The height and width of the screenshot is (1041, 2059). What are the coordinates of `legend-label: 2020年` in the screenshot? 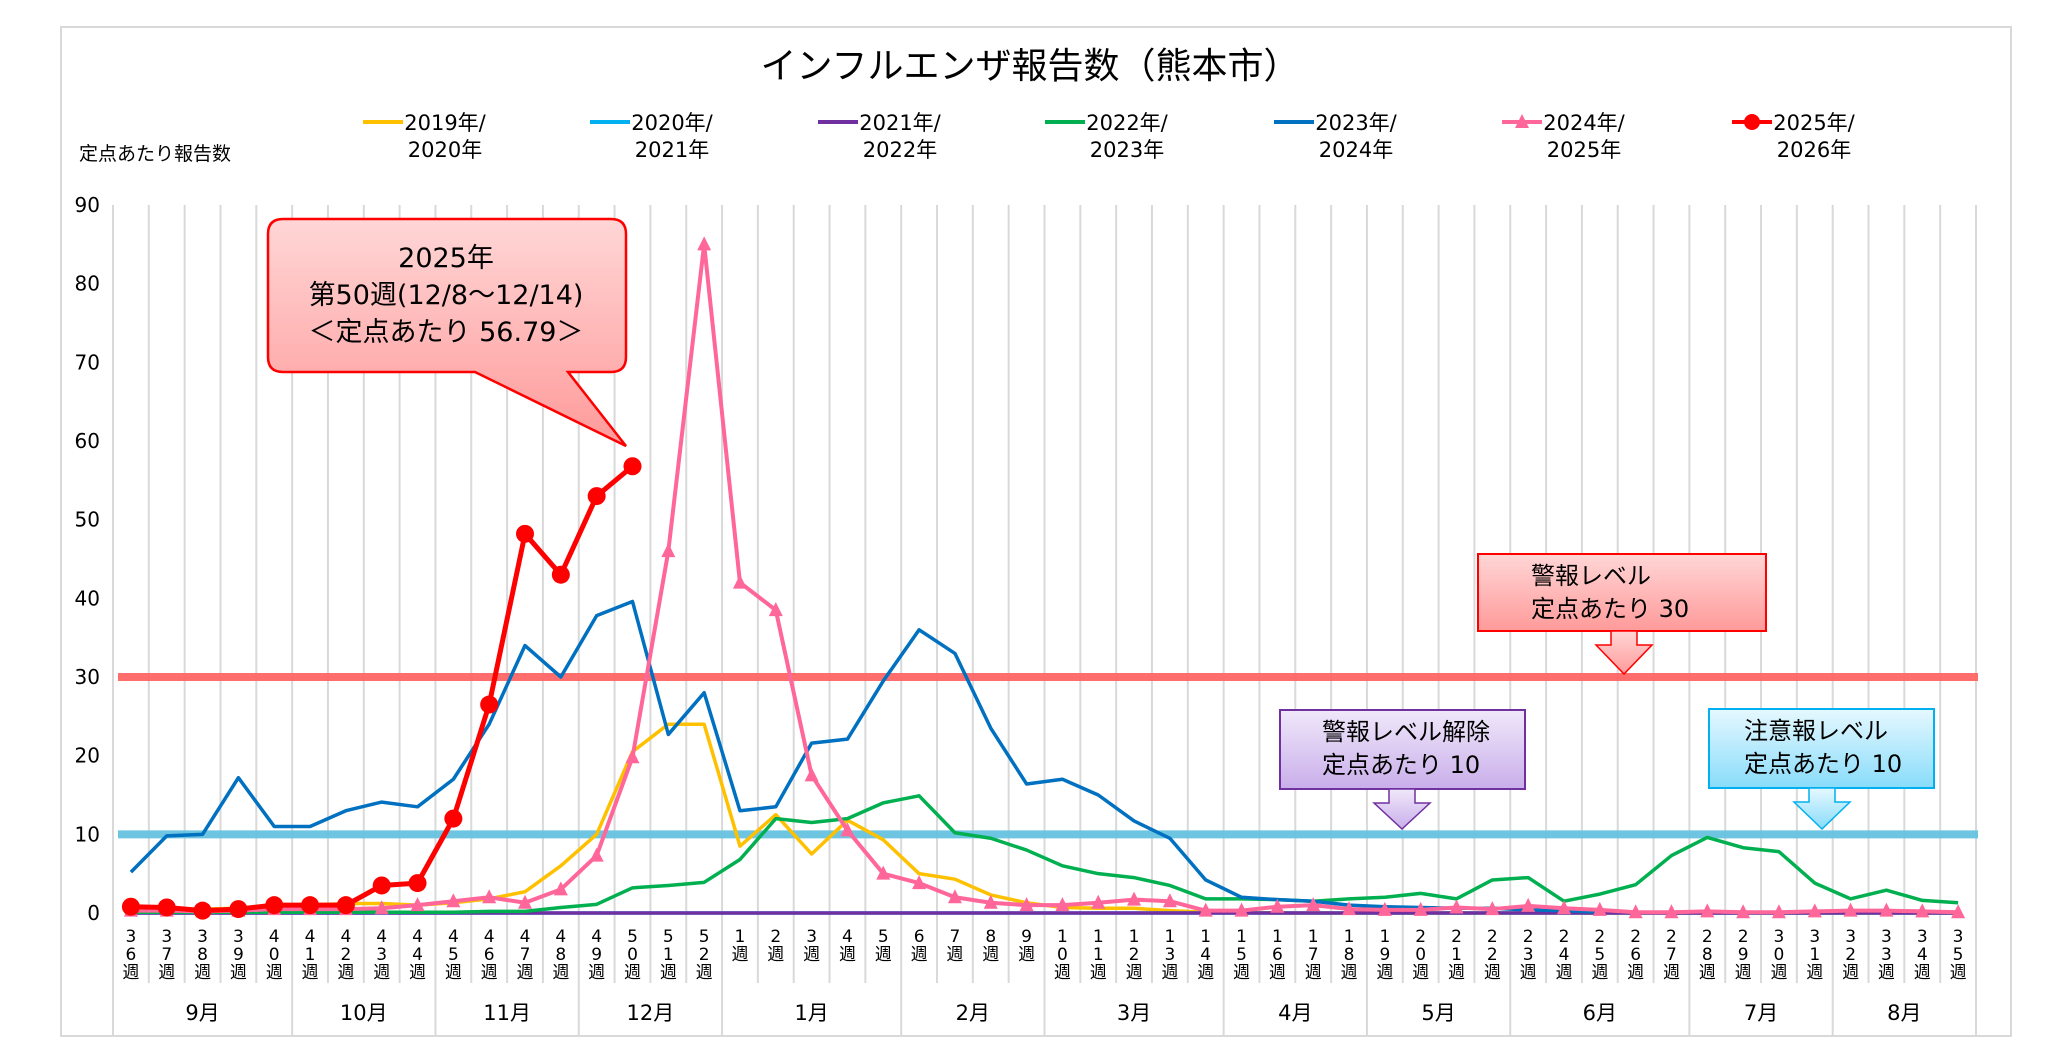 It's located at (445, 150).